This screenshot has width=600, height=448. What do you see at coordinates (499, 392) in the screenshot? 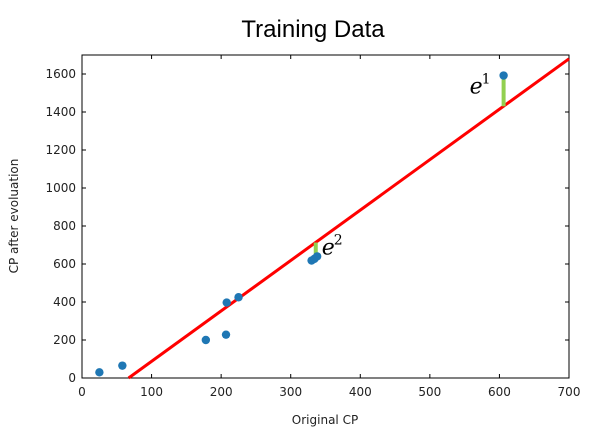
I see `x-tick-label: 600` at bounding box center [499, 392].